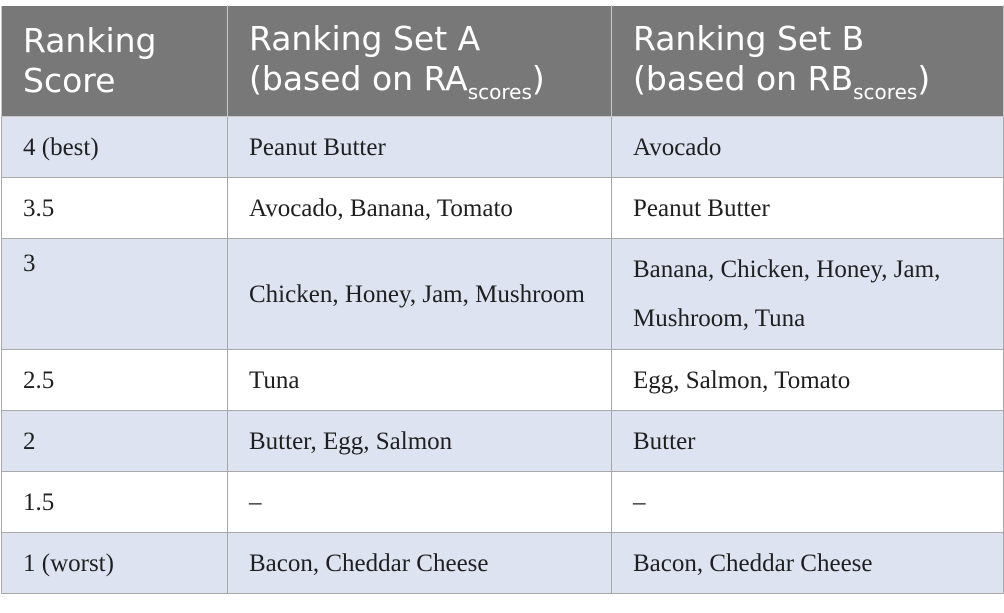 This screenshot has width=1004, height=613. I want to click on header-set-b-prefix: (based on RB, so click(743, 78).